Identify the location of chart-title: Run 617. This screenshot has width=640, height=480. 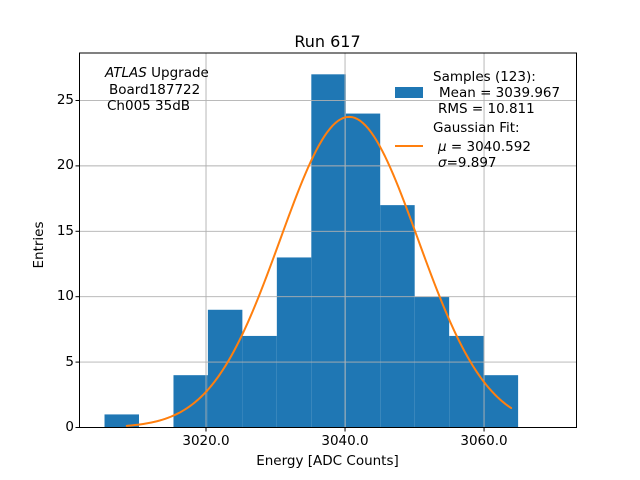
(327, 41).